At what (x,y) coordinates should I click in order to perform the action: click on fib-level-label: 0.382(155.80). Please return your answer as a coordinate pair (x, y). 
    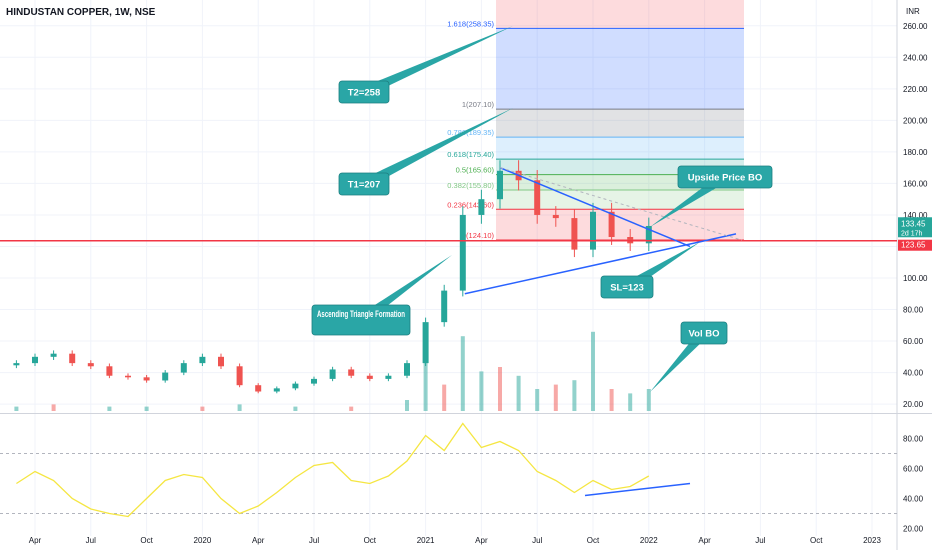
    Looking at the image, I should click on (470, 185).